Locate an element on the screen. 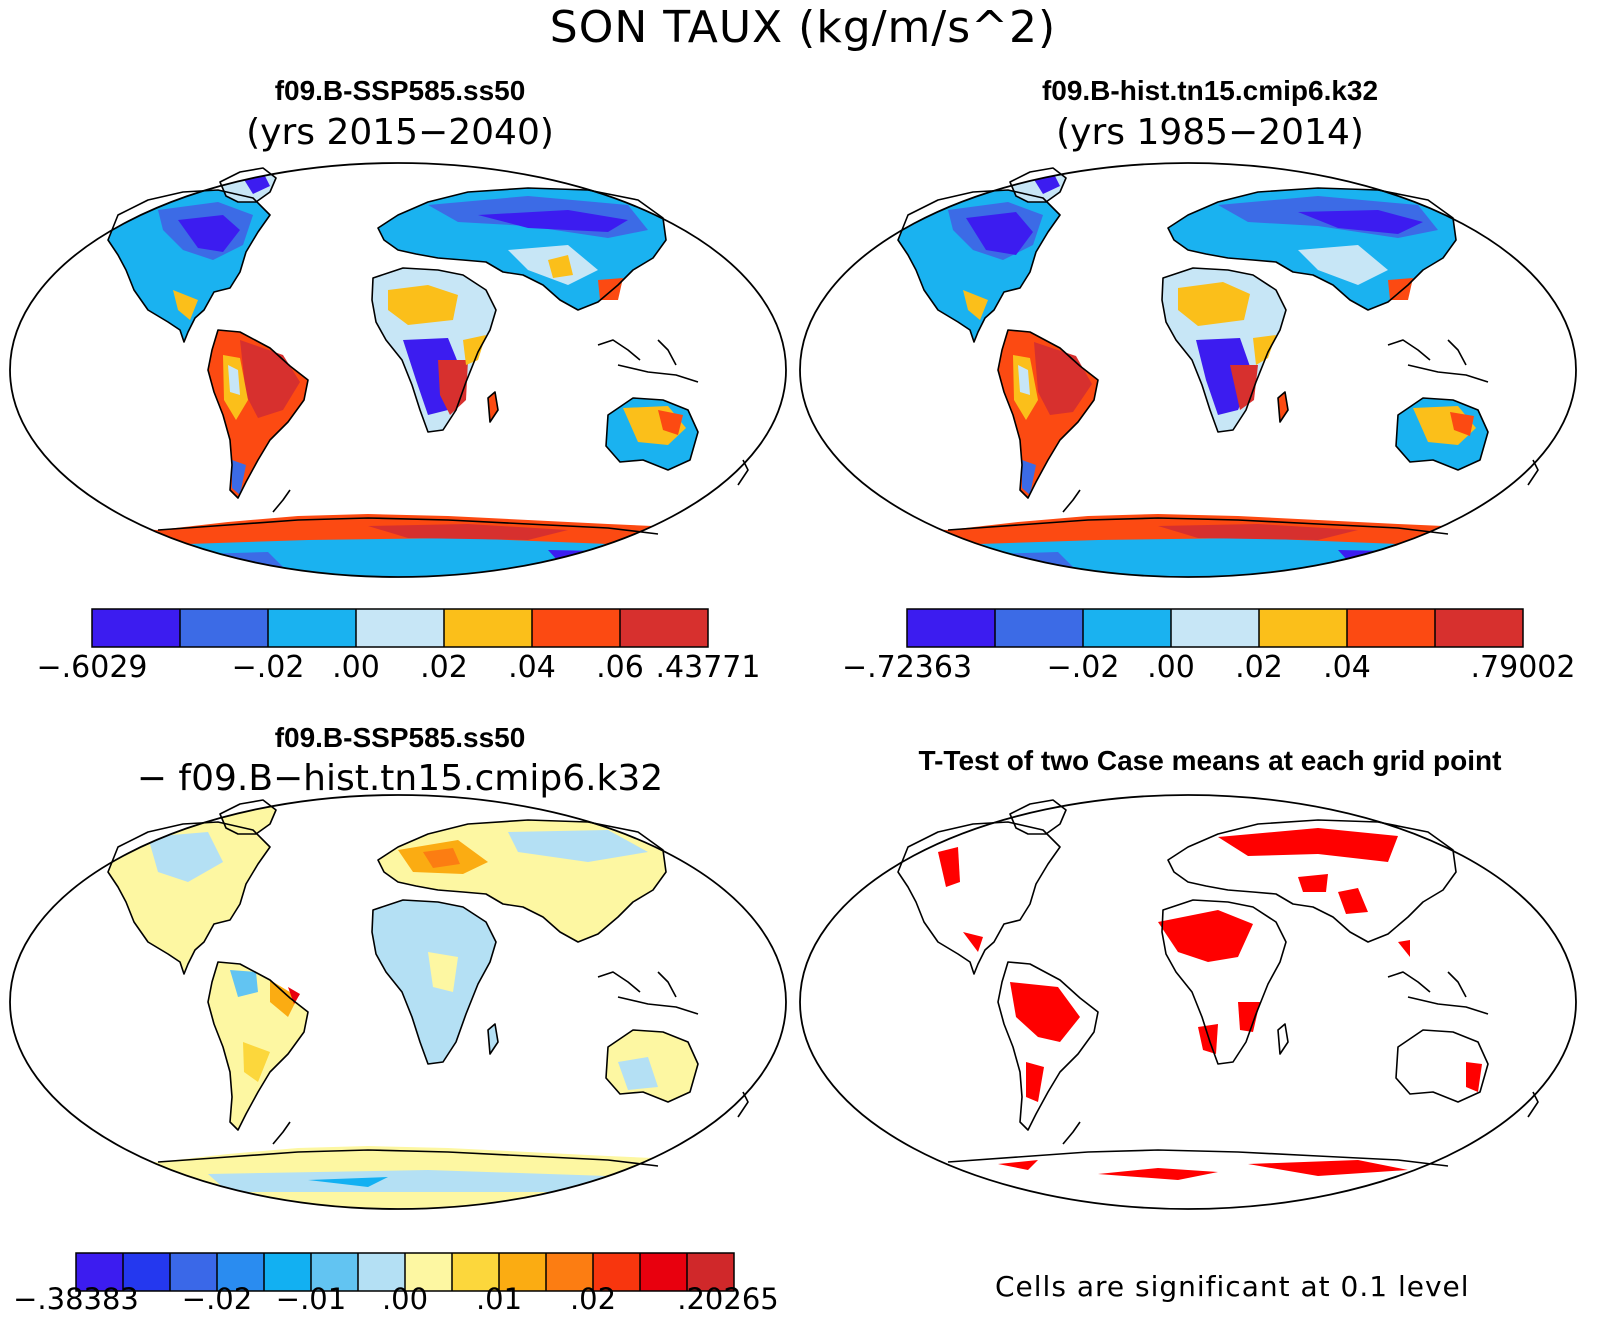  cbar1-tick-max: .43771 is located at coordinates (708, 667).